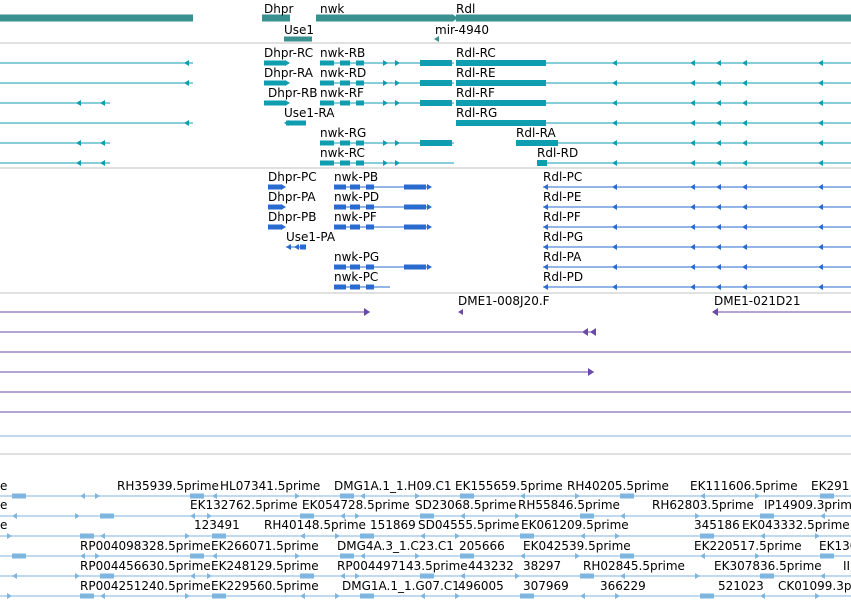 The height and width of the screenshot is (601, 851). I want to click on est-label: 366229, so click(623, 586).